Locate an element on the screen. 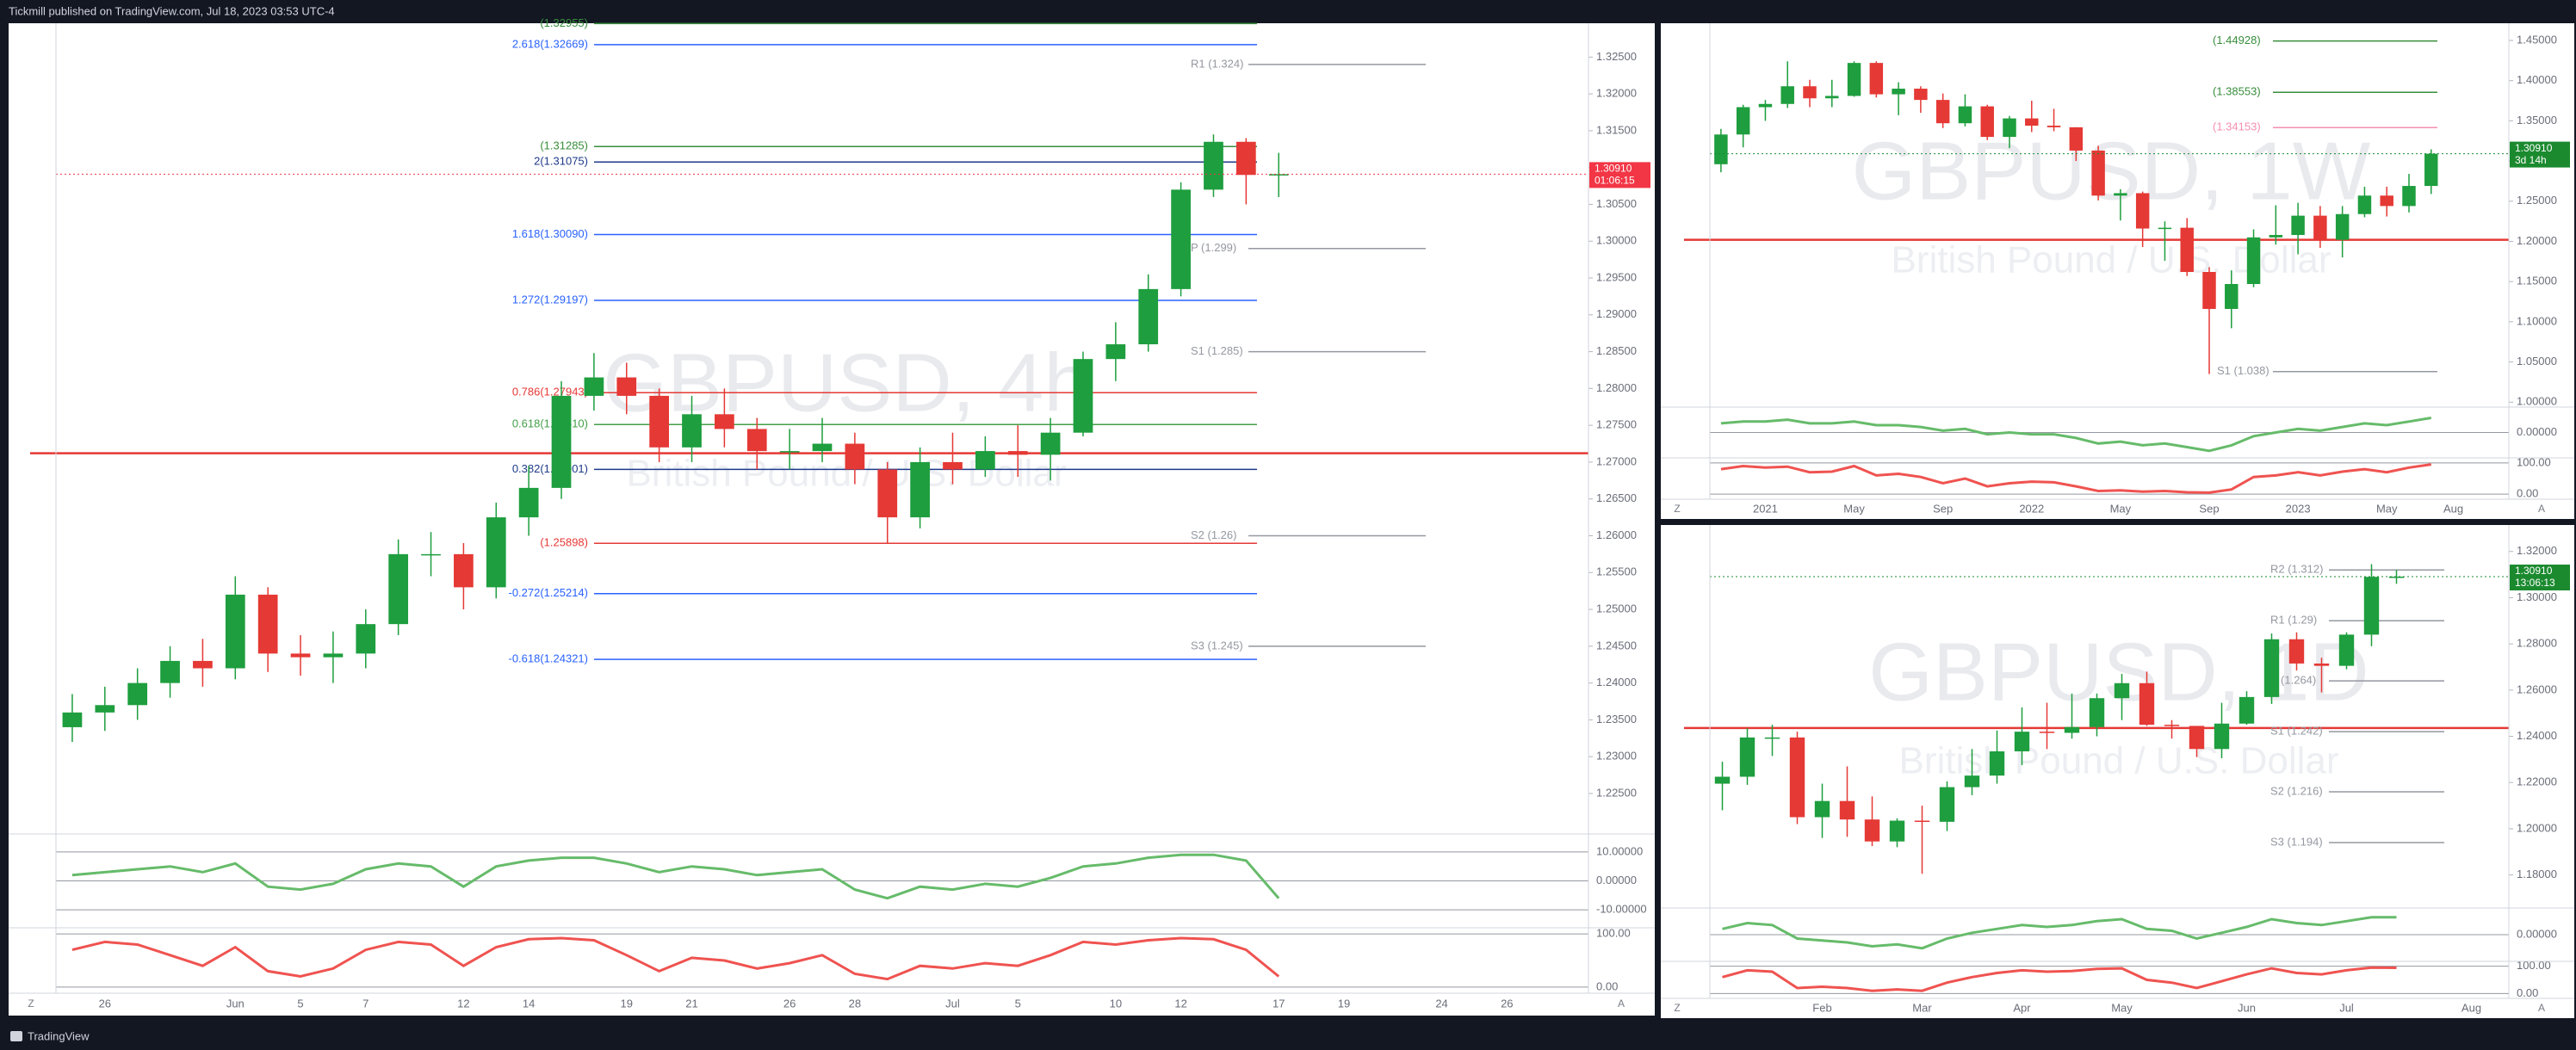 Image resolution: width=2576 pixels, height=1050 pixels. y-tick-label: 1.10000 is located at coordinates (2537, 320).